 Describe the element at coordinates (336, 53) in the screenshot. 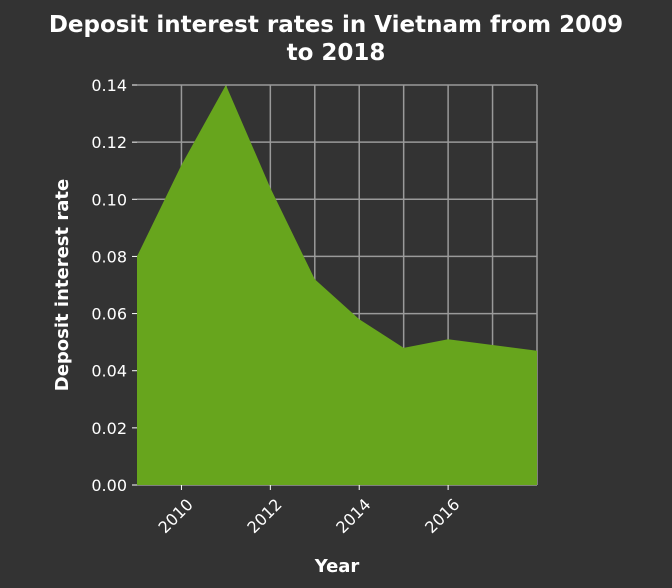

I see `chart-title-line-2: to 2018` at that location.